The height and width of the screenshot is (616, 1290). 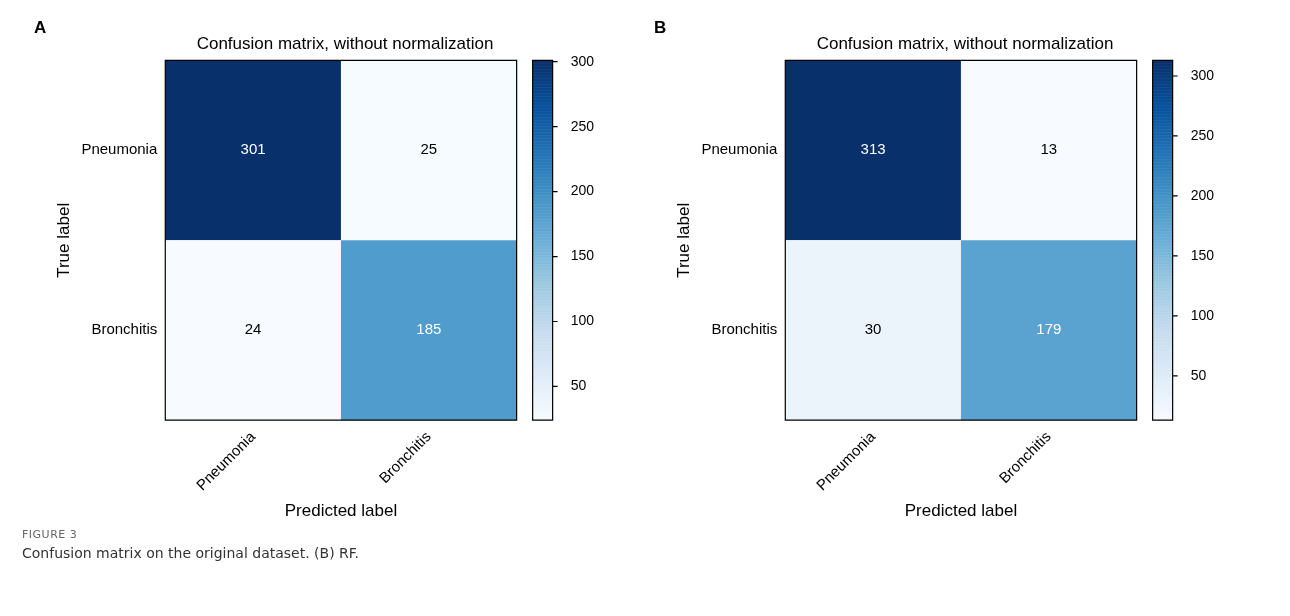 What do you see at coordinates (253, 149) in the screenshot?
I see `data-label: 301` at bounding box center [253, 149].